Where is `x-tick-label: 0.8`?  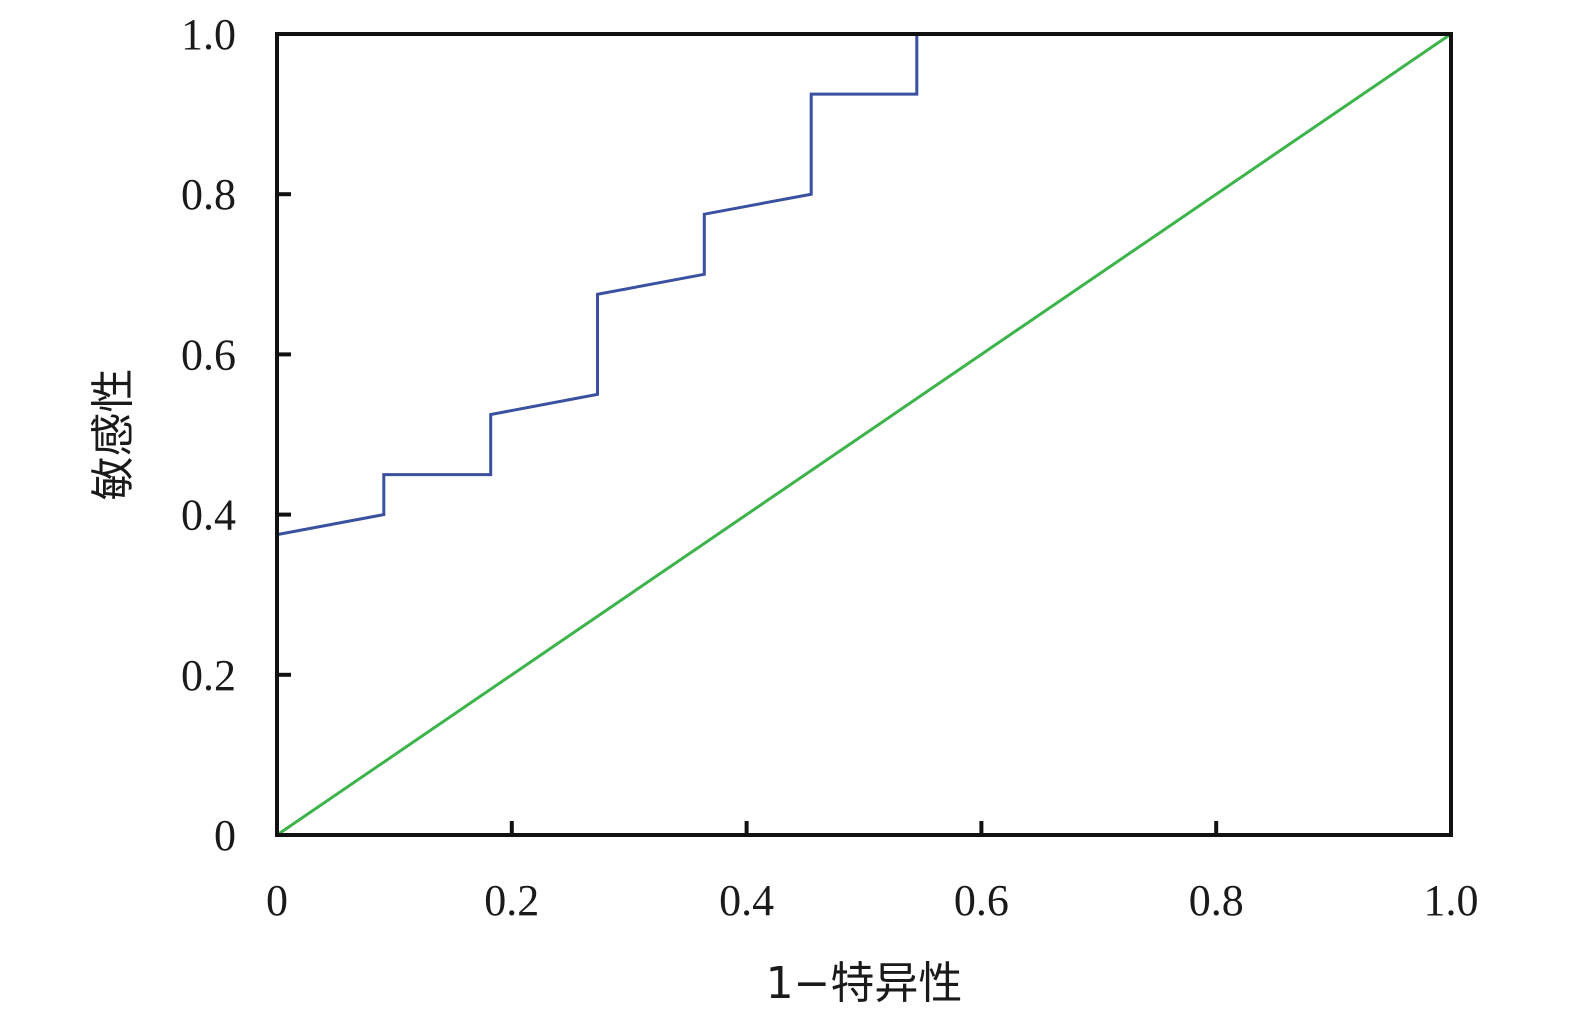
x-tick-label: 0.8 is located at coordinates (1216, 900).